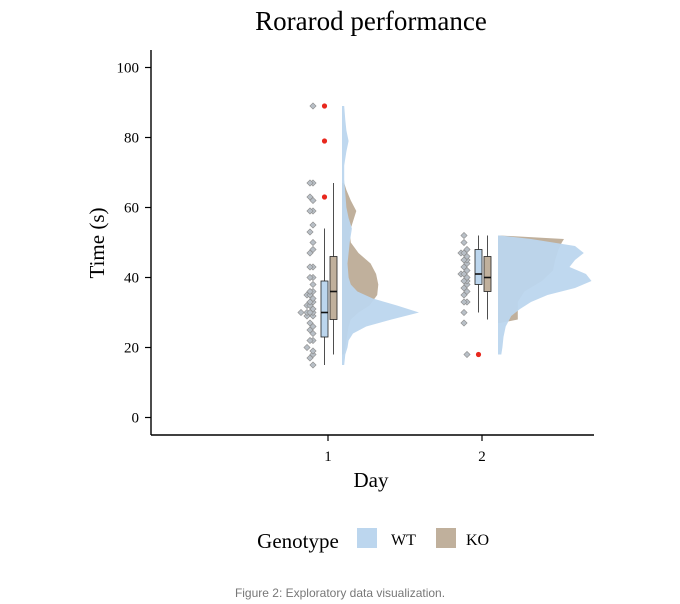 This screenshot has width=680, height=604. I want to click on box-day1-ko, so click(333, 288).